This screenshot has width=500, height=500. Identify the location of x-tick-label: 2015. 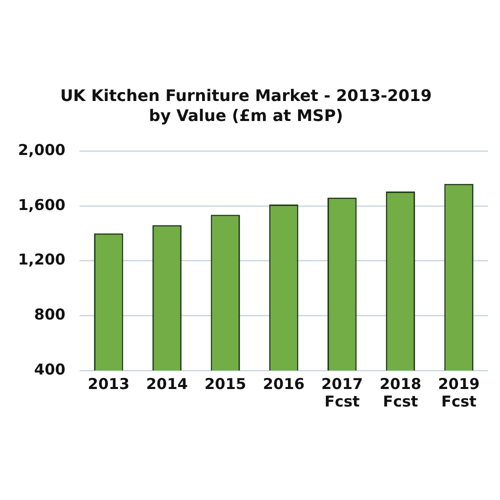
(225, 384).